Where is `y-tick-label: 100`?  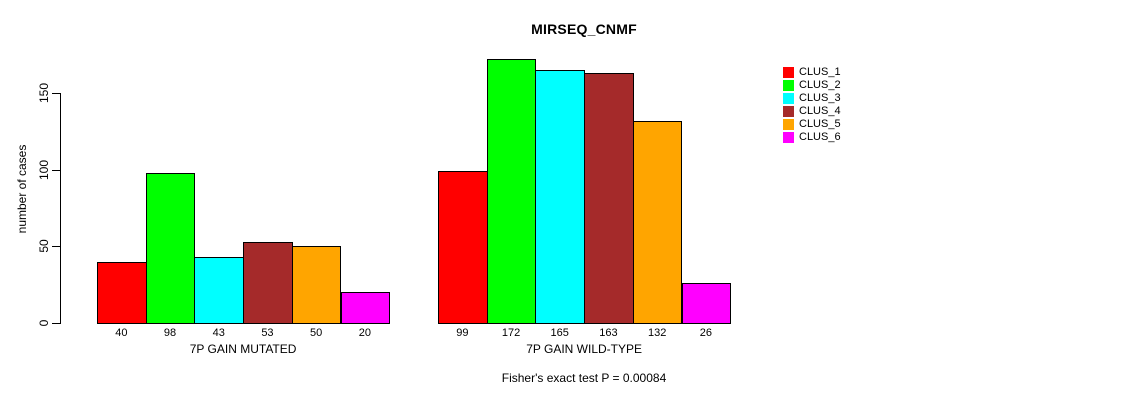
y-tick-label: 100 is located at coordinates (44, 169).